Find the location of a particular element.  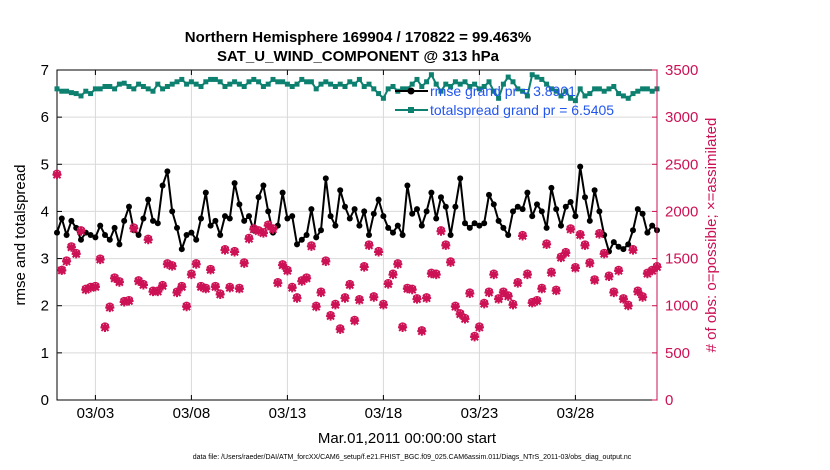

x-tick-label: 03/08 is located at coordinates (192, 413).